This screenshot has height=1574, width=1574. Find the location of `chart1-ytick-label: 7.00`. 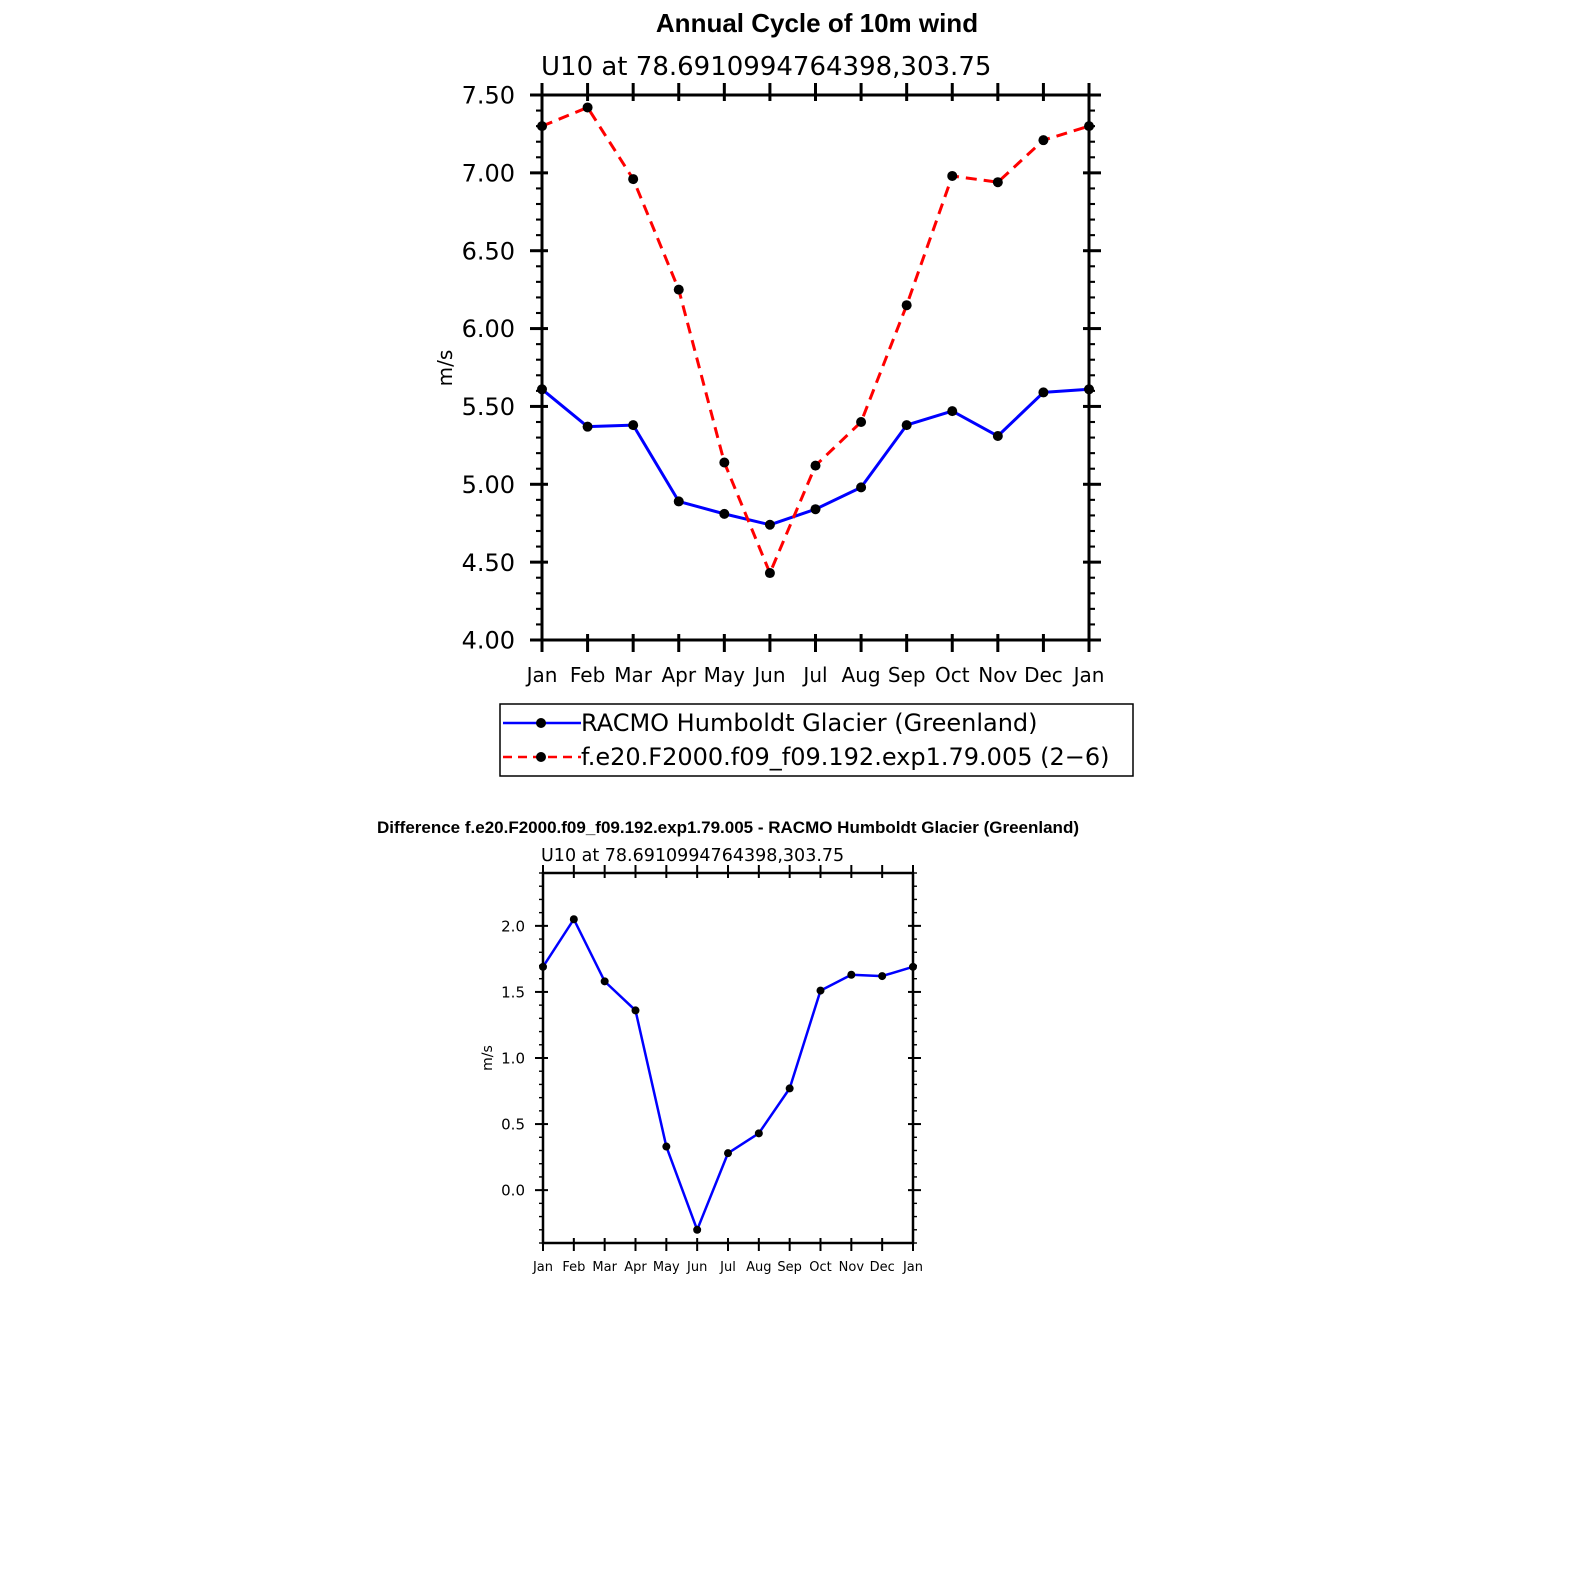

chart1-ytick-label: 7.00 is located at coordinates (488, 173).